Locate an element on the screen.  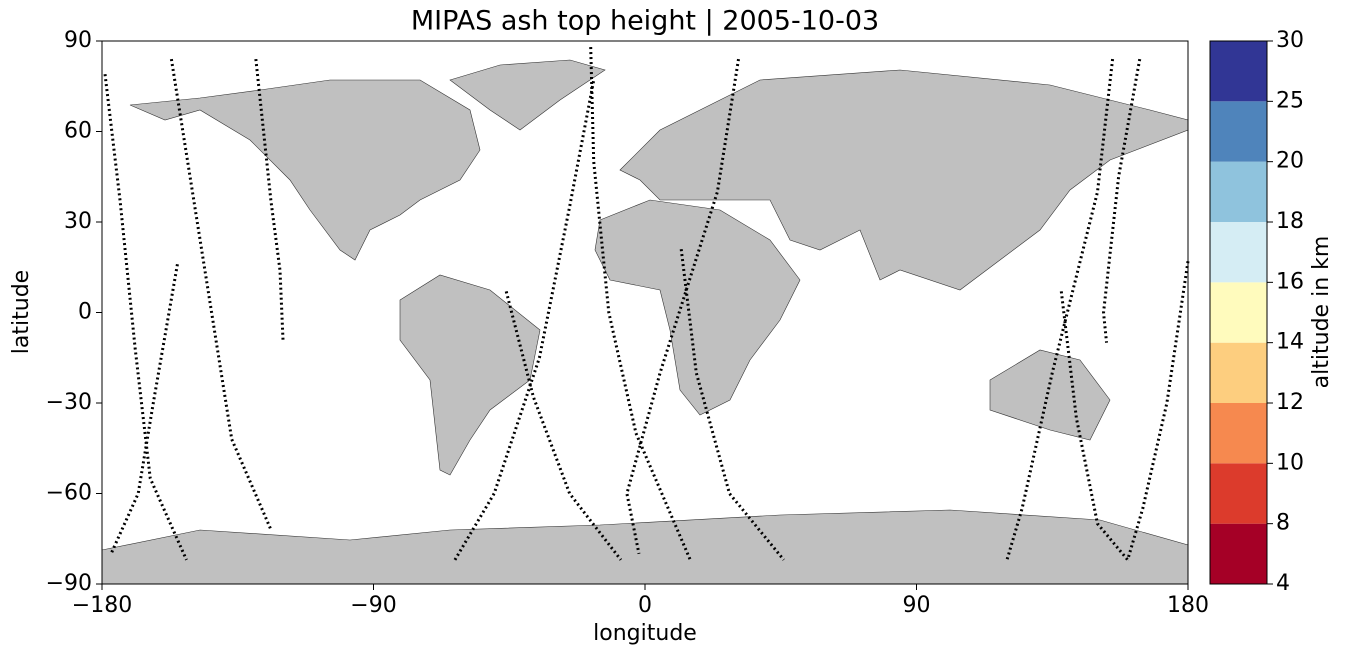
colorbar-tick-label: 30 is located at coordinates (1290, 40).